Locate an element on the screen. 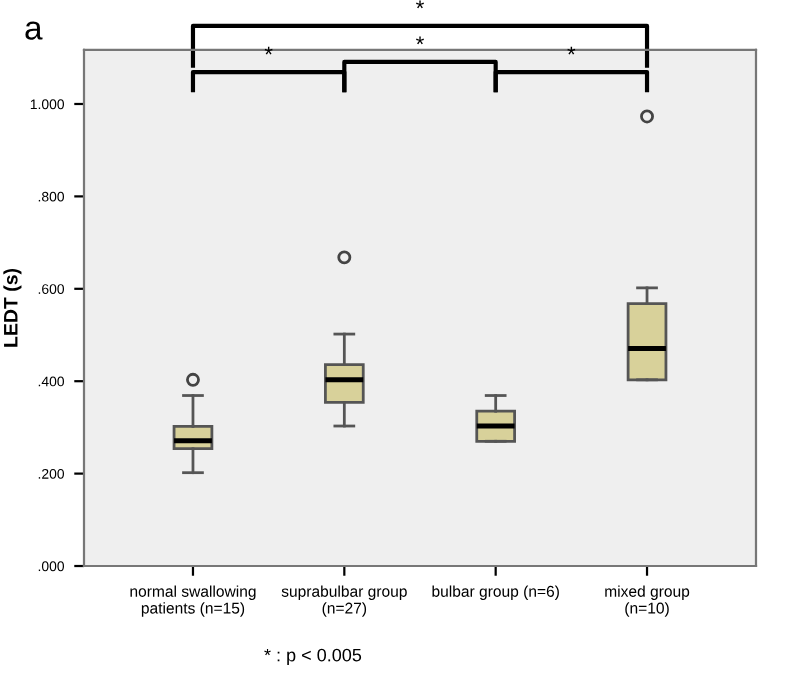 The height and width of the screenshot is (684, 800). chart-title: a is located at coordinates (34, 30).